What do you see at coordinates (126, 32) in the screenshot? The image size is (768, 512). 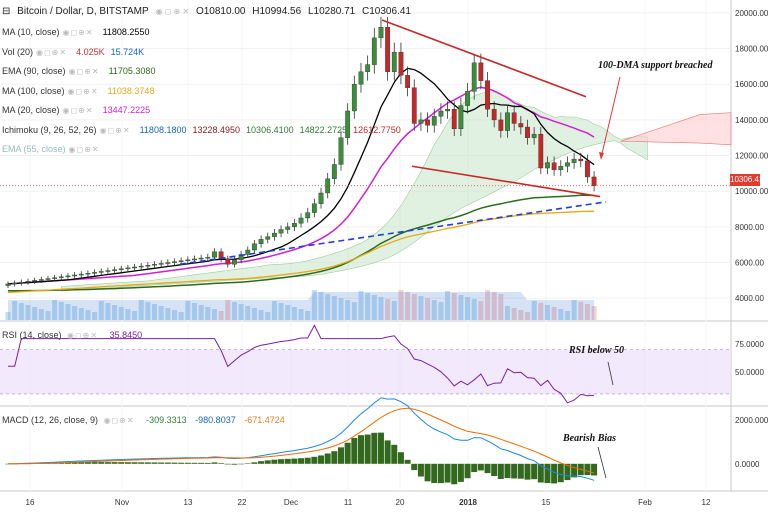 I see `indicator-value: 11808.2550` at bounding box center [126, 32].